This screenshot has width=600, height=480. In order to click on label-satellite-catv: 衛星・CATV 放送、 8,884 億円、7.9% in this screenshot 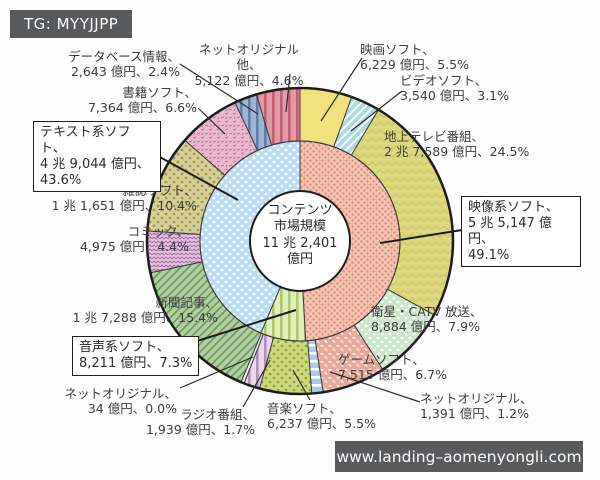, I will do `click(427, 319)`.